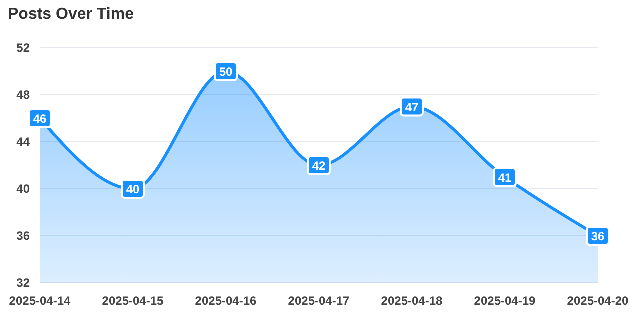  What do you see at coordinates (23, 189) in the screenshot?
I see `y-tick-label: 40` at bounding box center [23, 189].